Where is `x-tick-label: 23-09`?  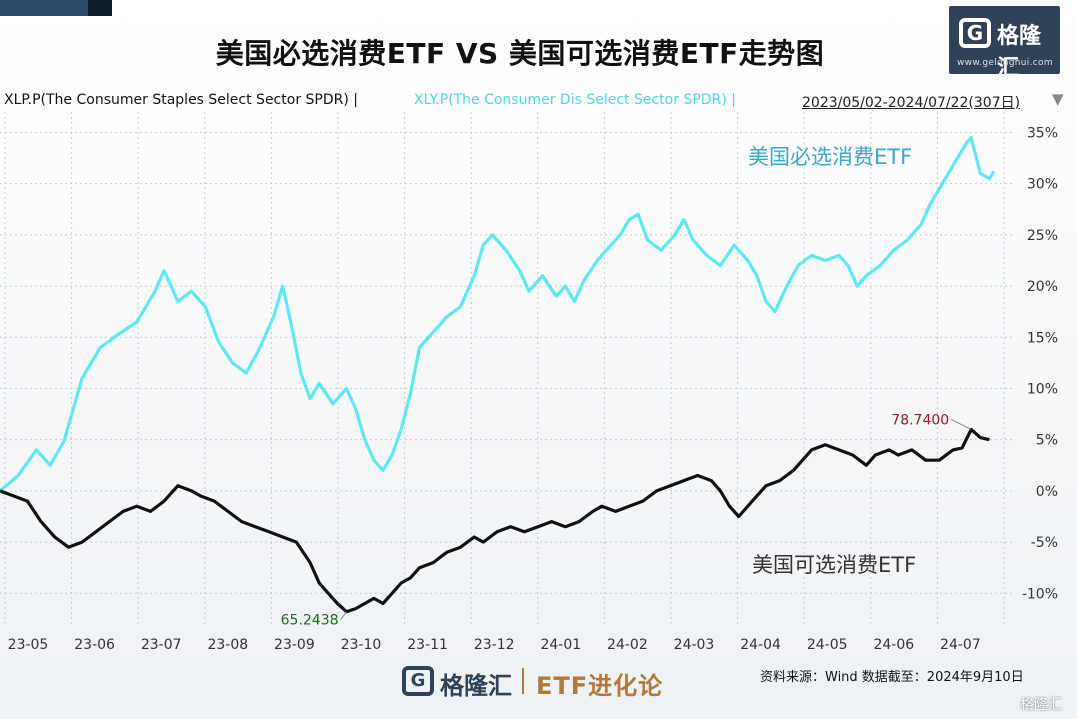 x-tick-label: 23-09 is located at coordinates (294, 645).